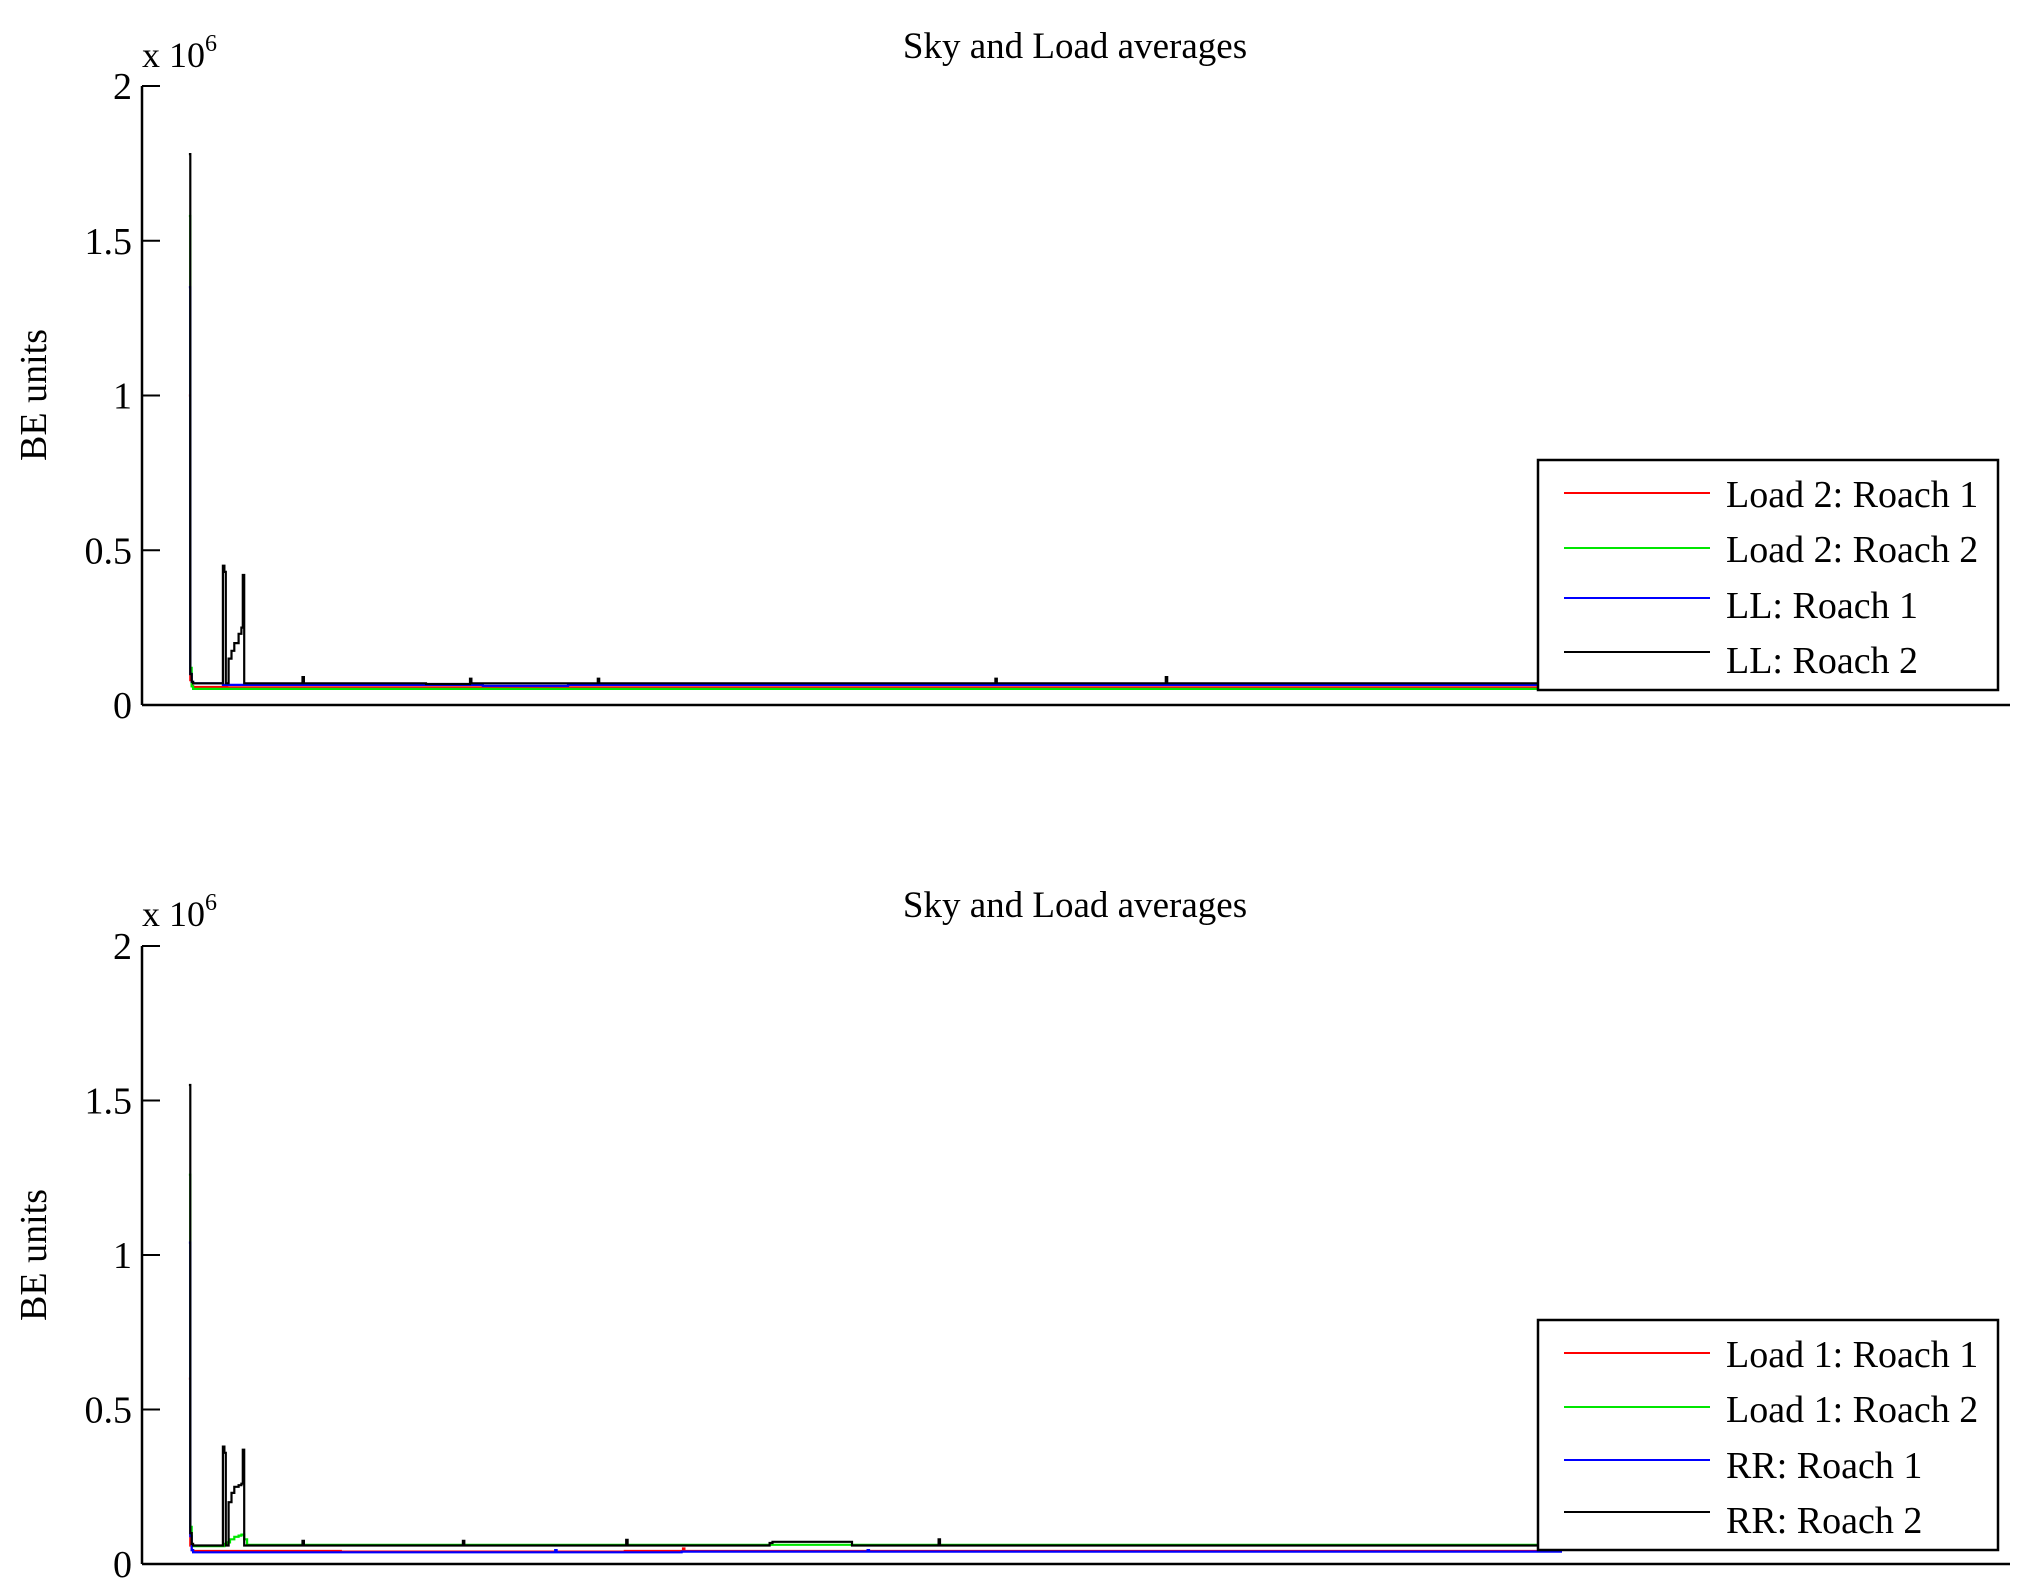 Image resolution: width=2029 pixels, height=1592 pixels. I want to click on top-chart-y-tick-label: 0, so click(122, 706).